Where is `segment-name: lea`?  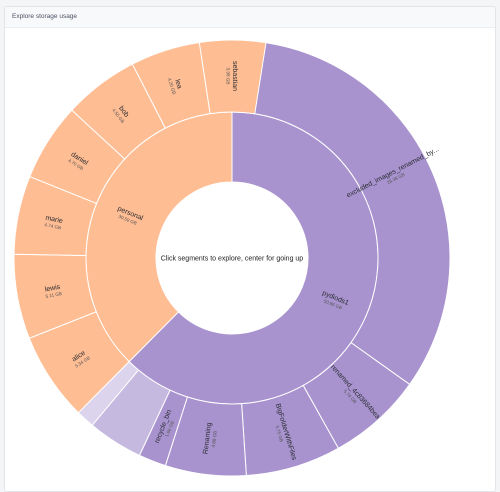 segment-name: lea is located at coordinates (178, 84).